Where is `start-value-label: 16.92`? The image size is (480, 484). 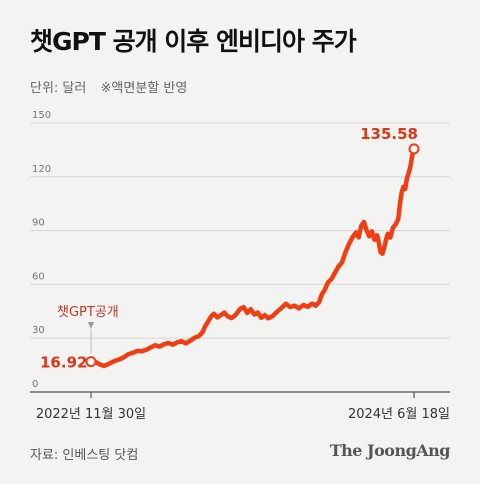 start-value-label: 16.92 is located at coordinates (63, 363).